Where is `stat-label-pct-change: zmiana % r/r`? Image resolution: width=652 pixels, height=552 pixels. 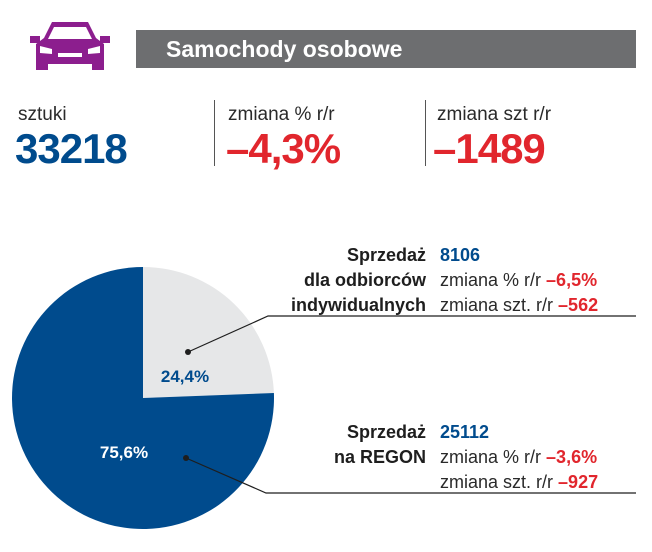 stat-label-pct-change: zmiana % r/r is located at coordinates (281, 114).